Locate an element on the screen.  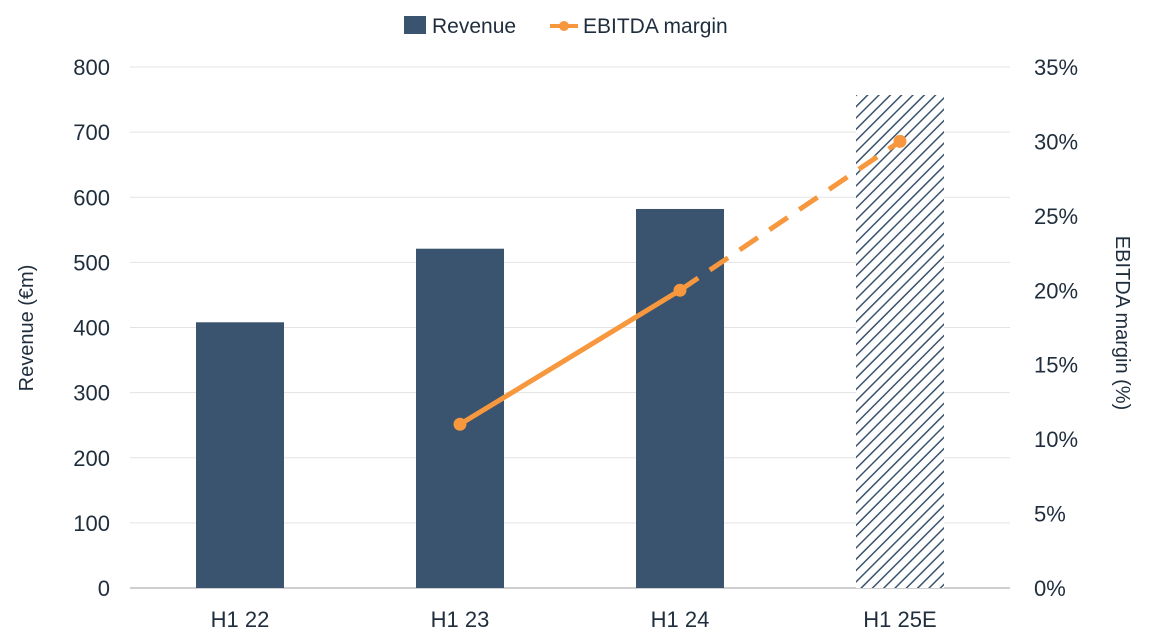
left-tick-label: 600 is located at coordinates (91, 197).